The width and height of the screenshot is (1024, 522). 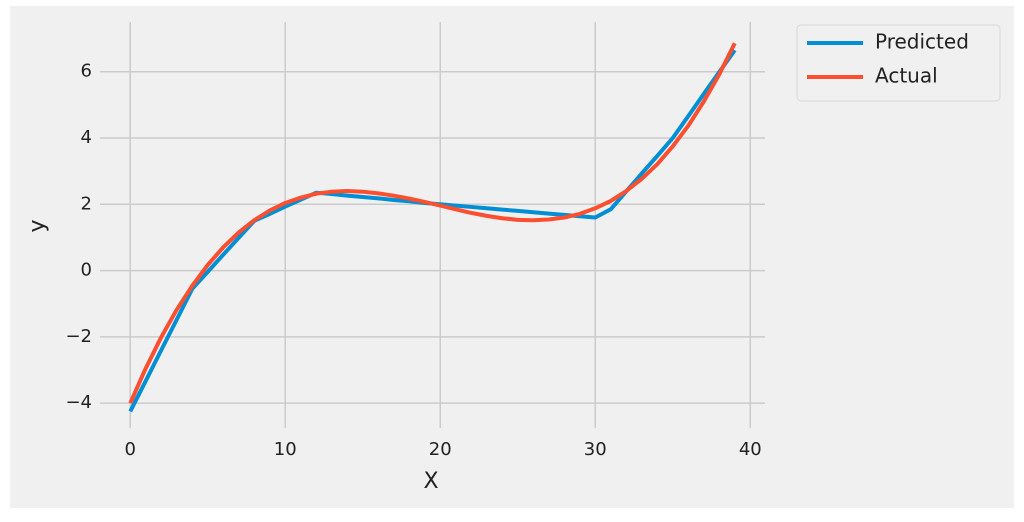 What do you see at coordinates (906, 76) in the screenshot?
I see `legend-label: Actual` at bounding box center [906, 76].